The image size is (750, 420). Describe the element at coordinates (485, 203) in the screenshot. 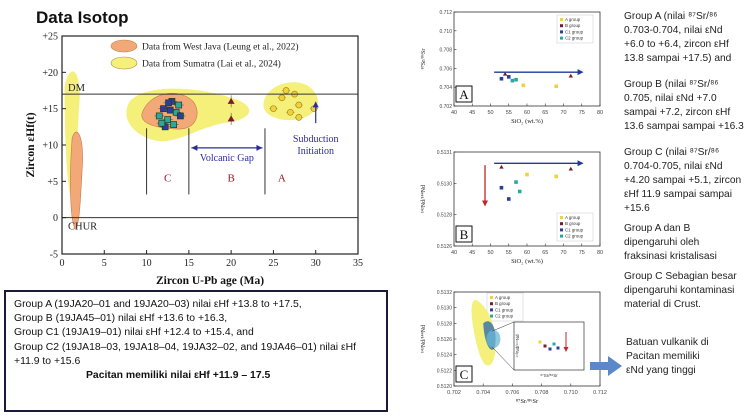

I see `contamination-arrowhead` at that location.